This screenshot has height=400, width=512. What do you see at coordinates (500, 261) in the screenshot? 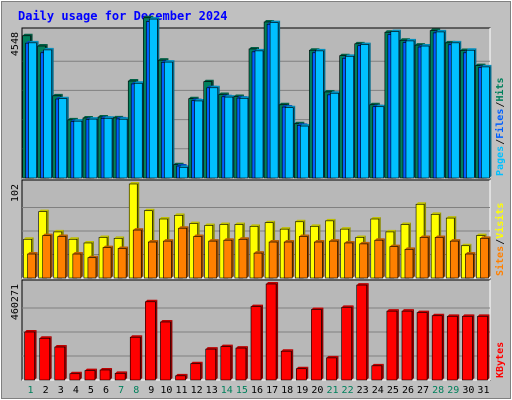
I see `legend-sites: Sites` at bounding box center [500, 261].